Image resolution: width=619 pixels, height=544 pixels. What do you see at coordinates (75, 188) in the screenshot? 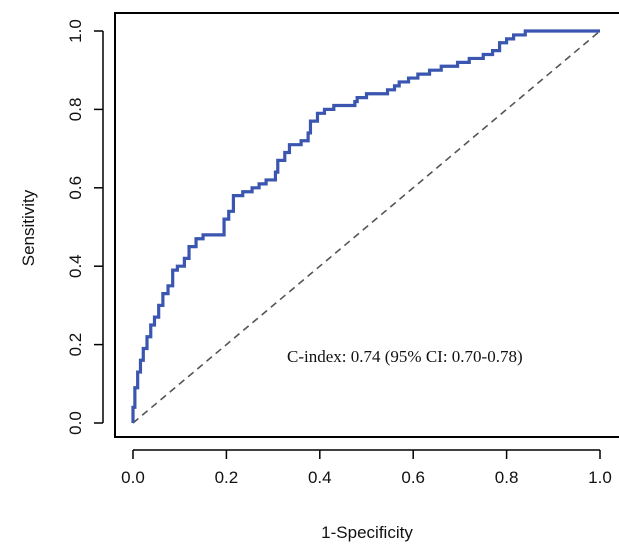
I see `y-tick-label: 0.6` at bounding box center [75, 188].